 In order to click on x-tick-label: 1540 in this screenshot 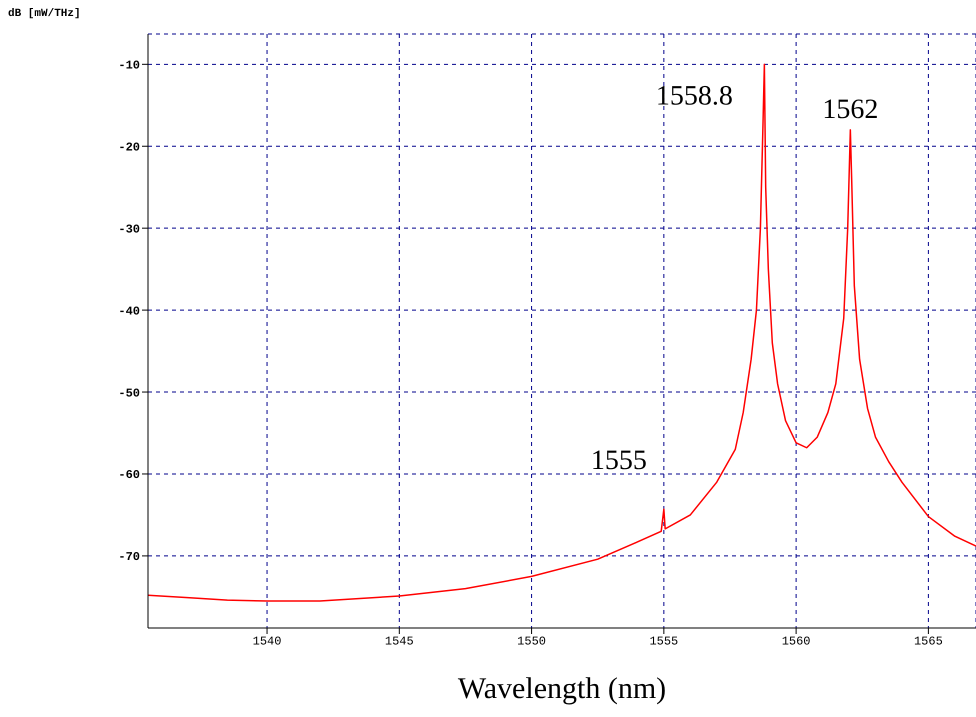, I will do `click(267, 641)`.